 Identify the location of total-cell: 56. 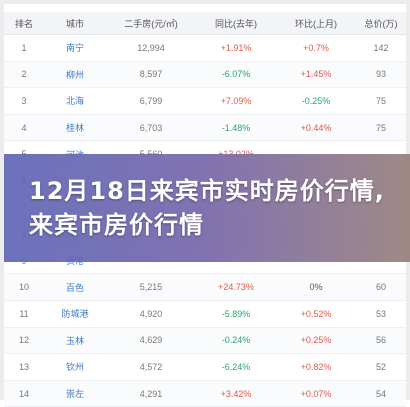
(381, 341).